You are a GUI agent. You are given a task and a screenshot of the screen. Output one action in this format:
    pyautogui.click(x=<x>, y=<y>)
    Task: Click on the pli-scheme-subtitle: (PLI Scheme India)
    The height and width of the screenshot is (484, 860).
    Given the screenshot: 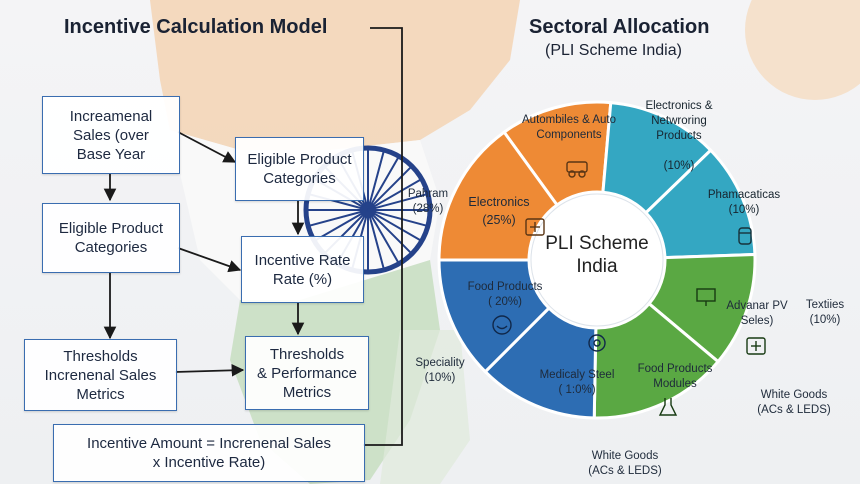 What is the action you would take?
    pyautogui.click(x=613, y=50)
    